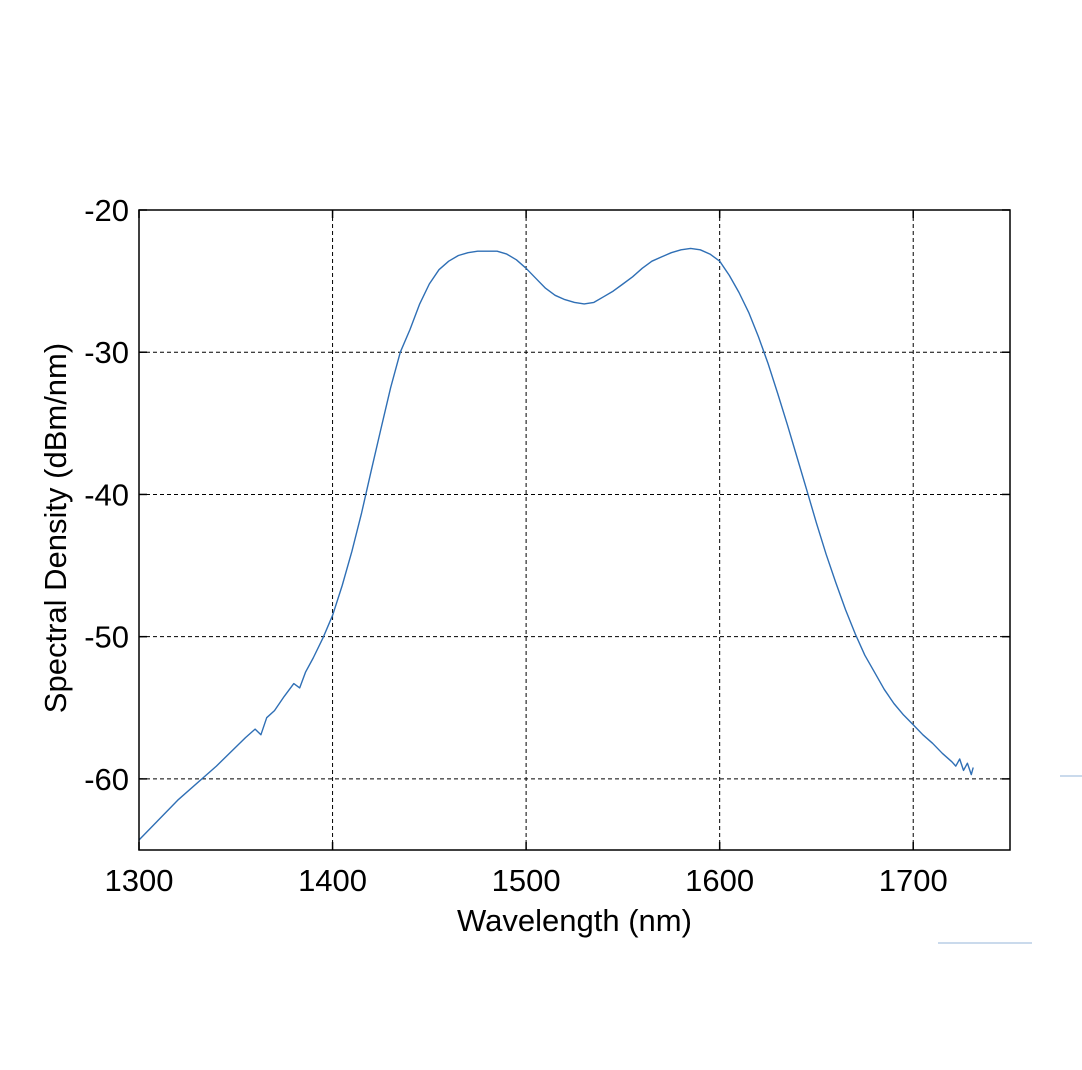  I want to click on x-tick-label: 1700, so click(913, 880).